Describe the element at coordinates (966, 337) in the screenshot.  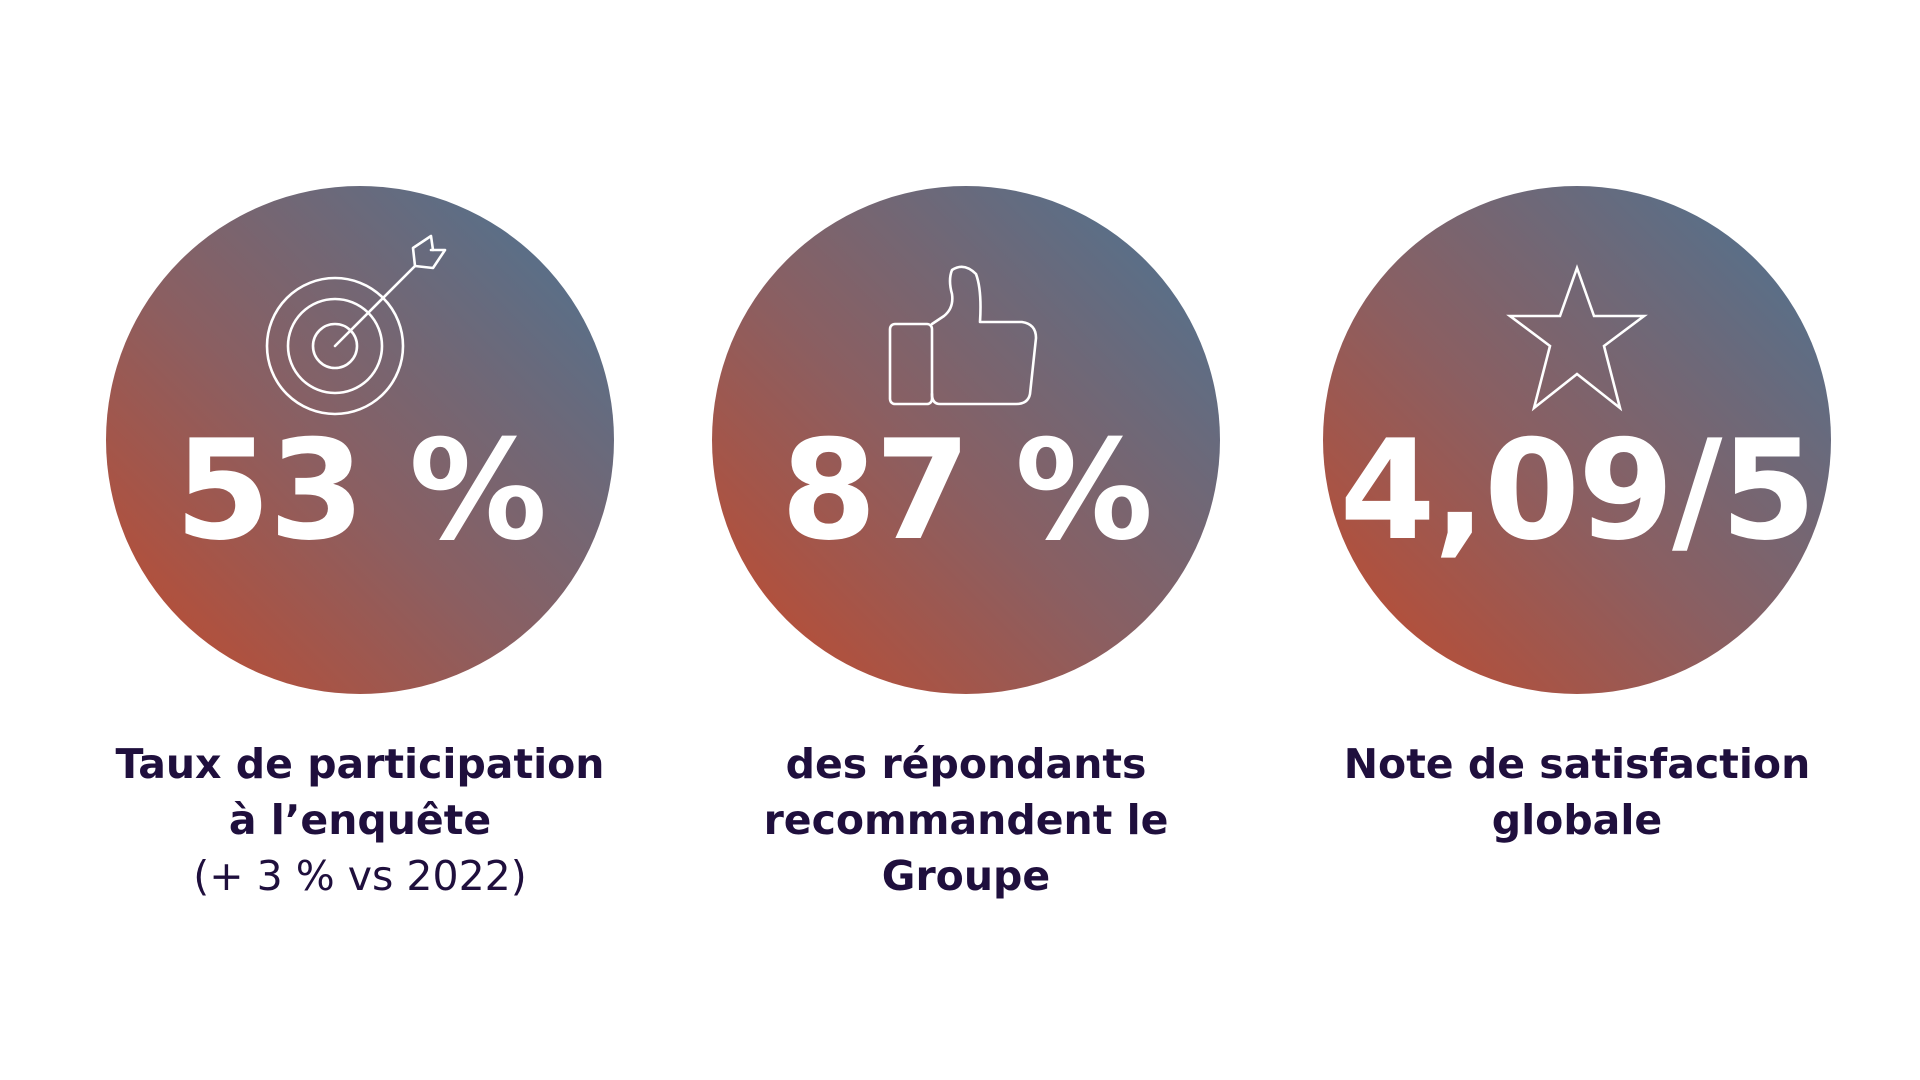
I see `thumbs-up-icon` at that location.